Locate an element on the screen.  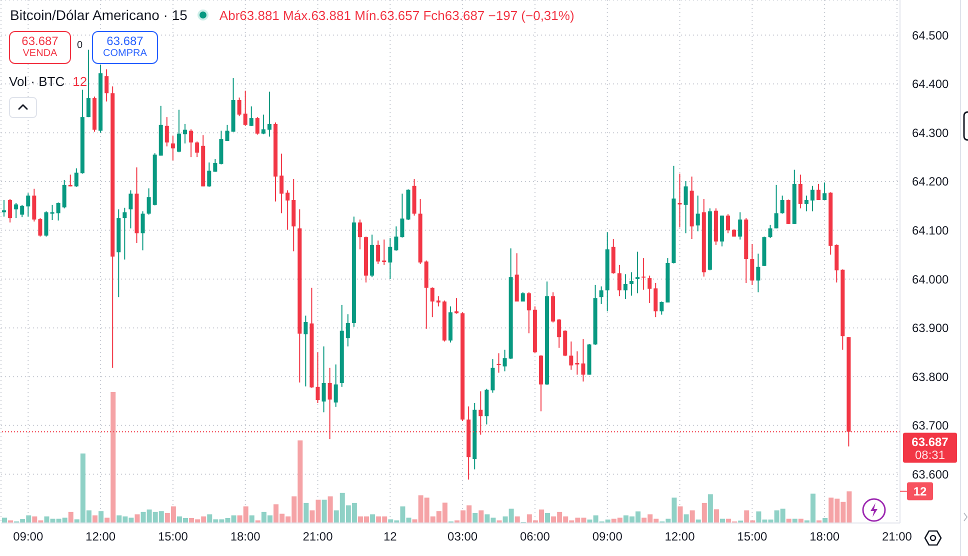
text: Abr63.881 Máx.63.881 Mín.63.657 Fch63.687 −197 (−0,31%) is located at coordinates (396, 15).